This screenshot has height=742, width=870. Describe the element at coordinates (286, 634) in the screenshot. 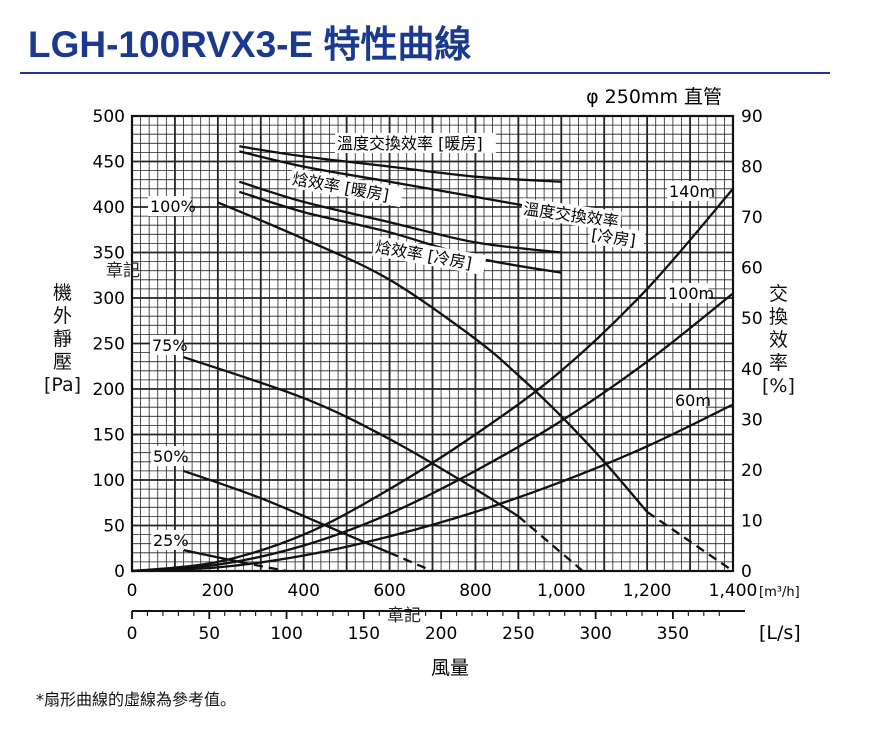

I see `x2-tick-label: 100` at that location.